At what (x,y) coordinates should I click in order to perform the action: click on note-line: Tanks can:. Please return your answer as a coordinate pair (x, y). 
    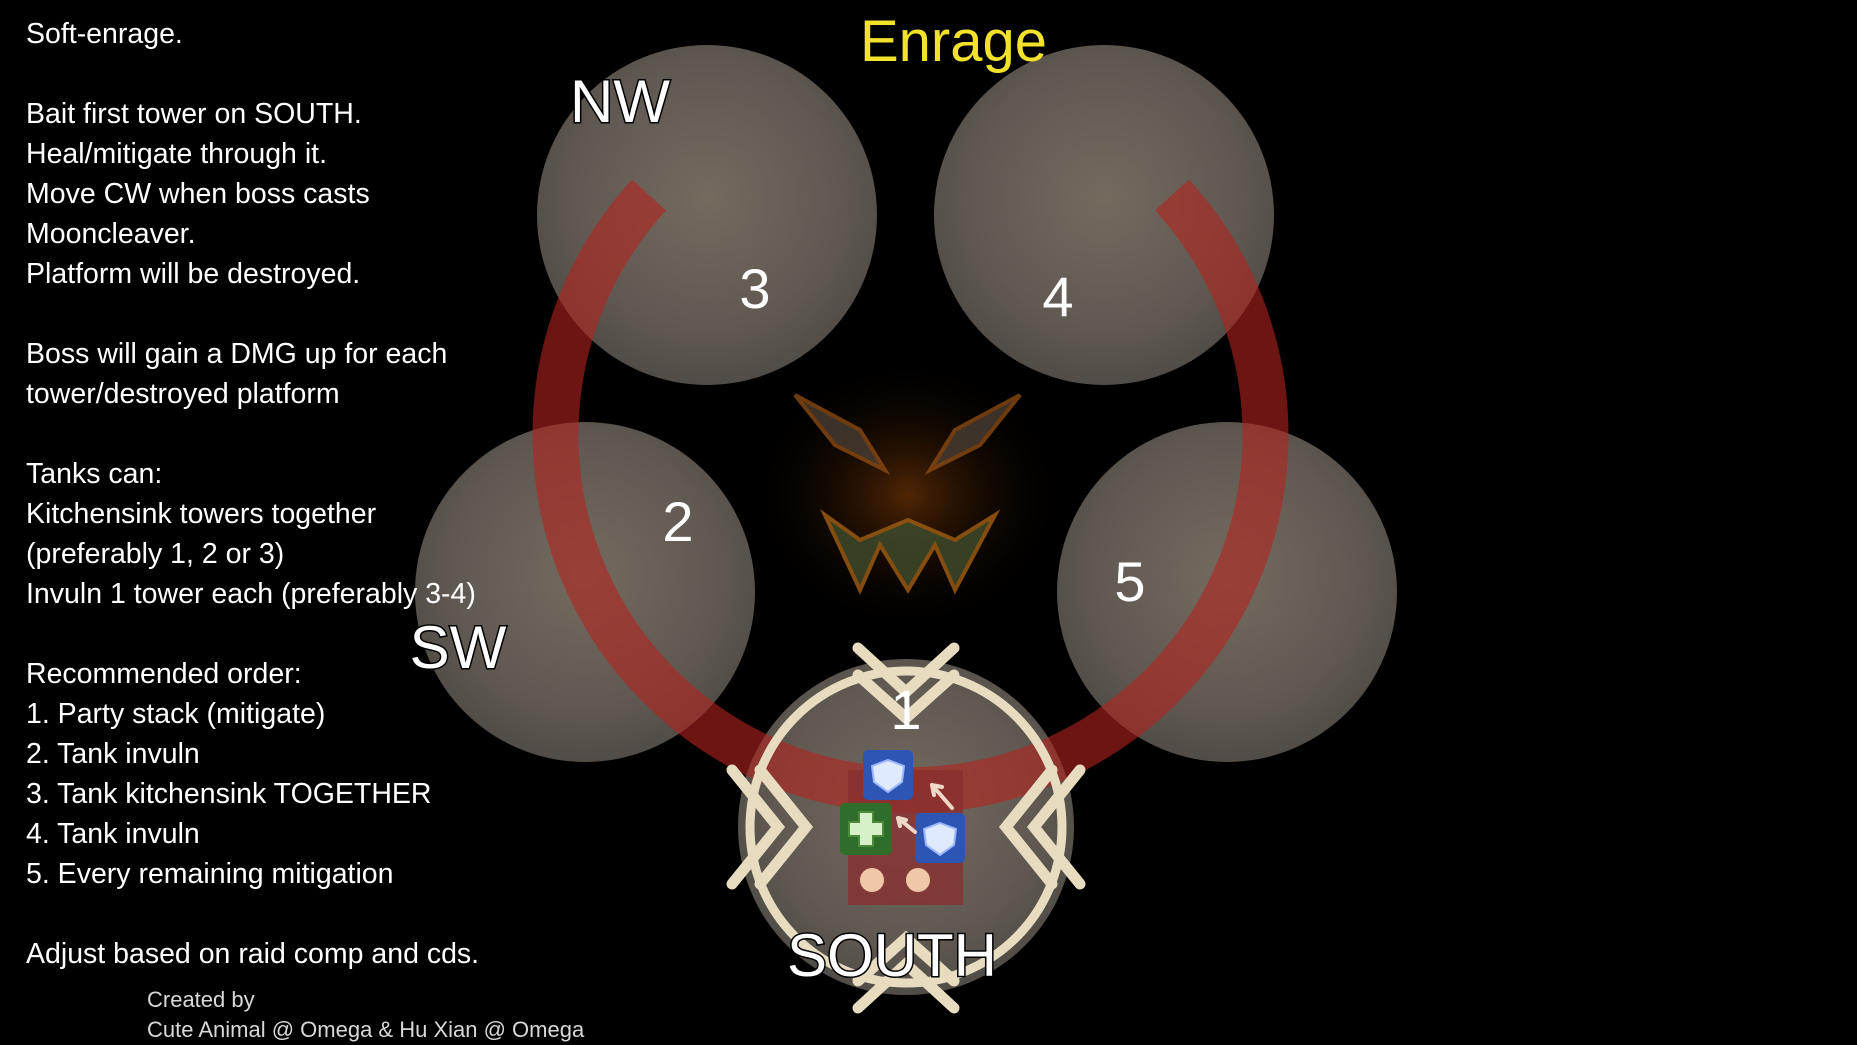
    Looking at the image, I should click on (94, 474).